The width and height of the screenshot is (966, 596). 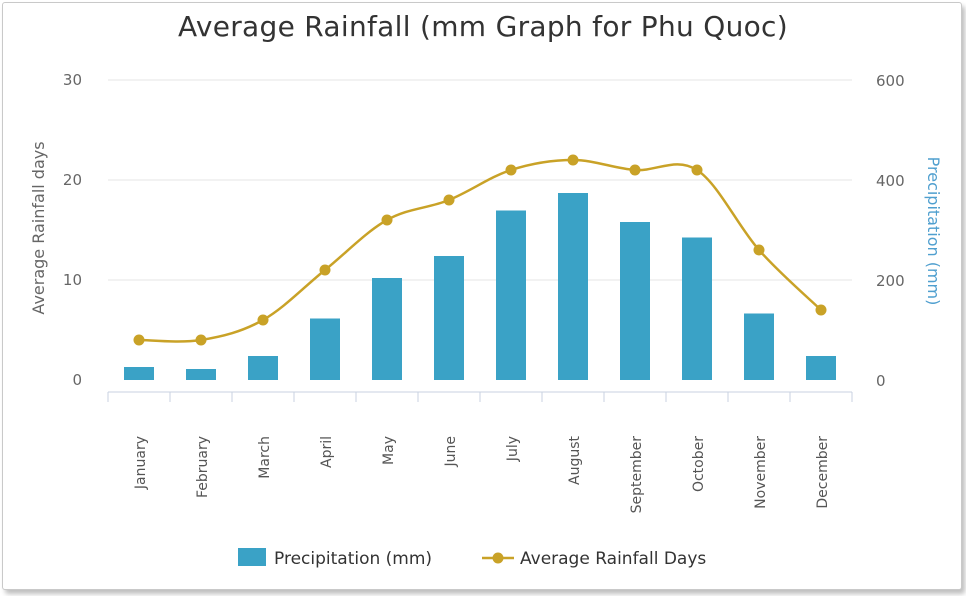 I want to click on bar-february, so click(x=201, y=374).